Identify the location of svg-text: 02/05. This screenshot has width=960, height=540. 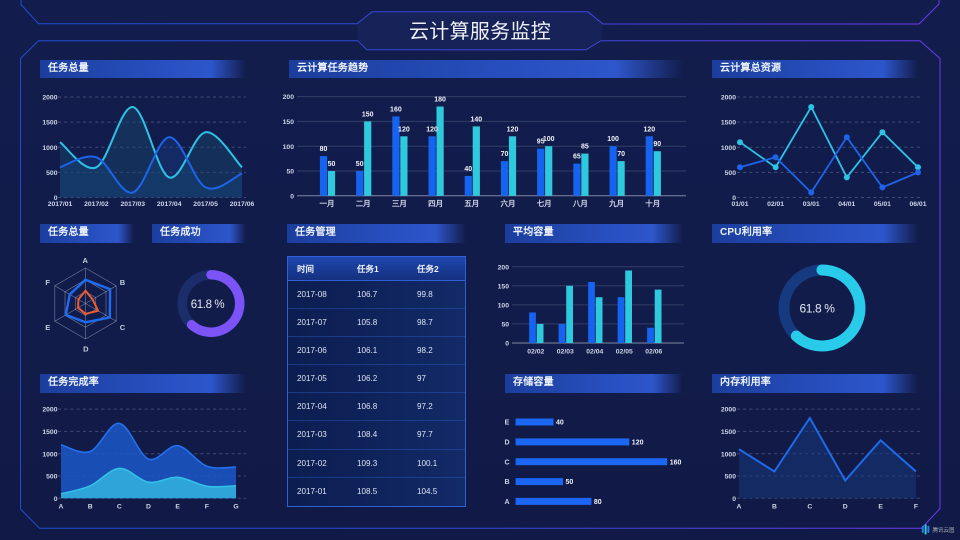
(624, 352).